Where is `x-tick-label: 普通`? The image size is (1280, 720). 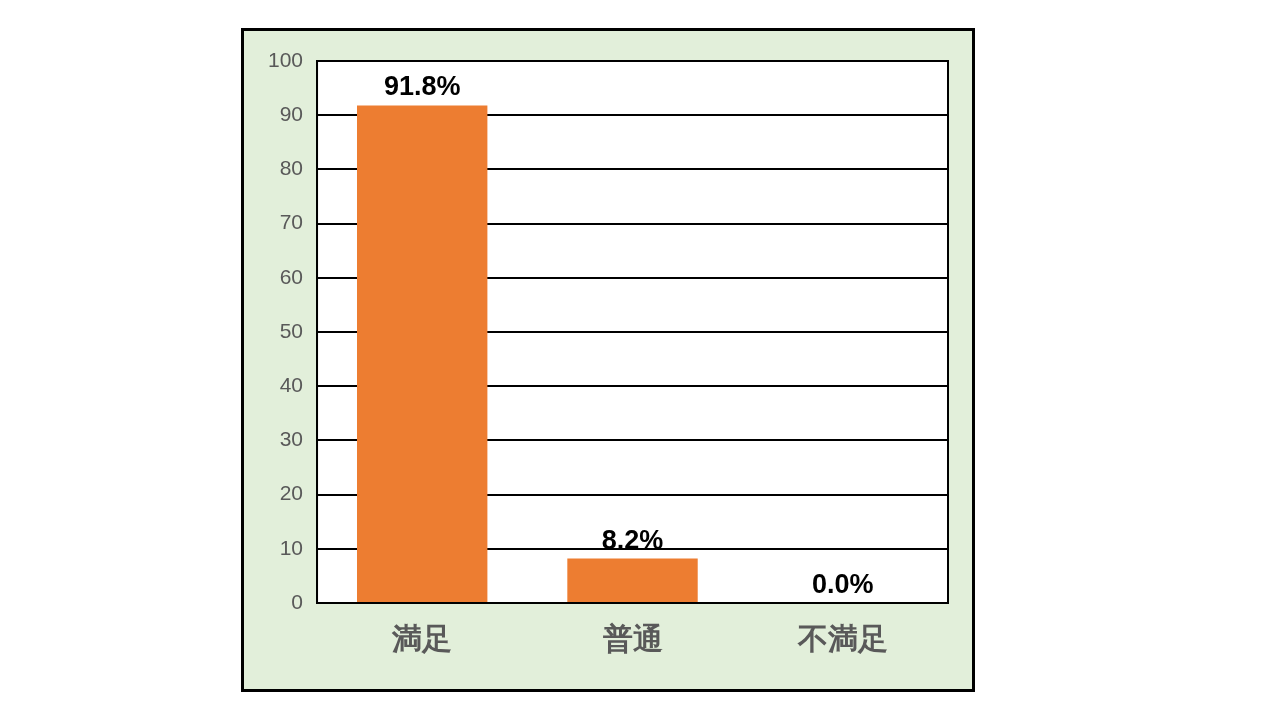 x-tick-label: 普通 is located at coordinates (632, 638).